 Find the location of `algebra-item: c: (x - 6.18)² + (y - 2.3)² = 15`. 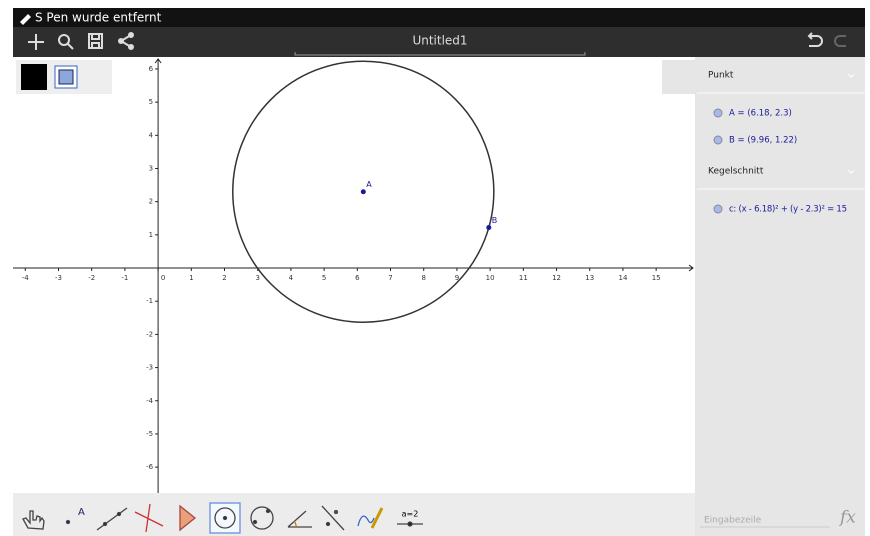

algebra-item: c: (x - 6.18)² + (y - 2.3)² = 15 is located at coordinates (788, 210).